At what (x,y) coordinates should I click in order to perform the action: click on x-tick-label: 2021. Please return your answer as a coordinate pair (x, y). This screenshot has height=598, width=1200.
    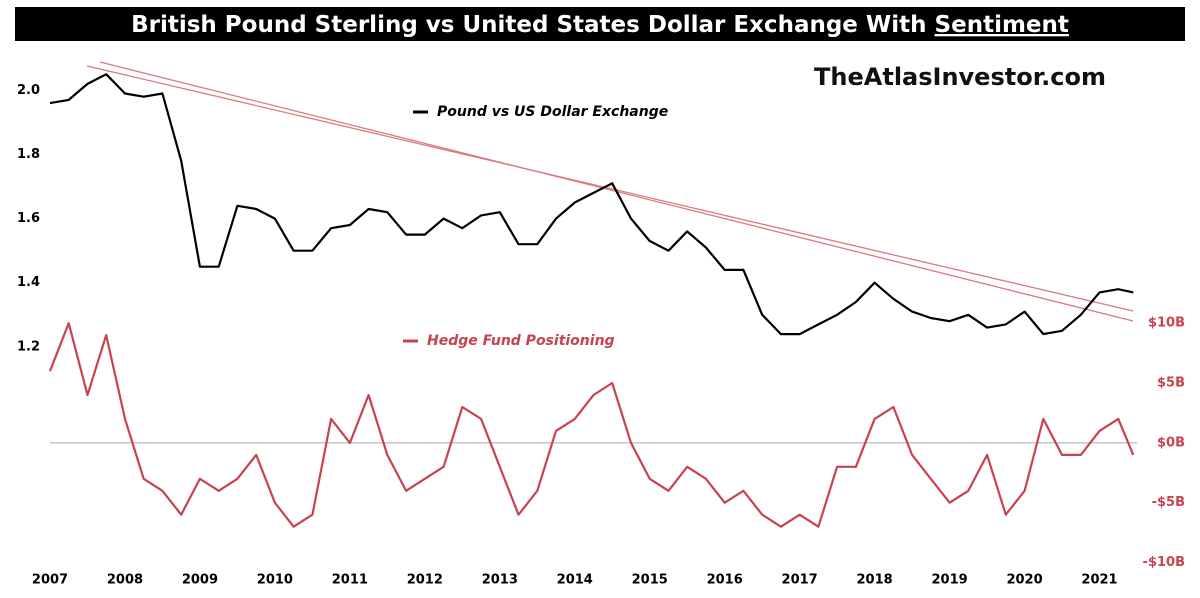
    Looking at the image, I should click on (1099, 580).